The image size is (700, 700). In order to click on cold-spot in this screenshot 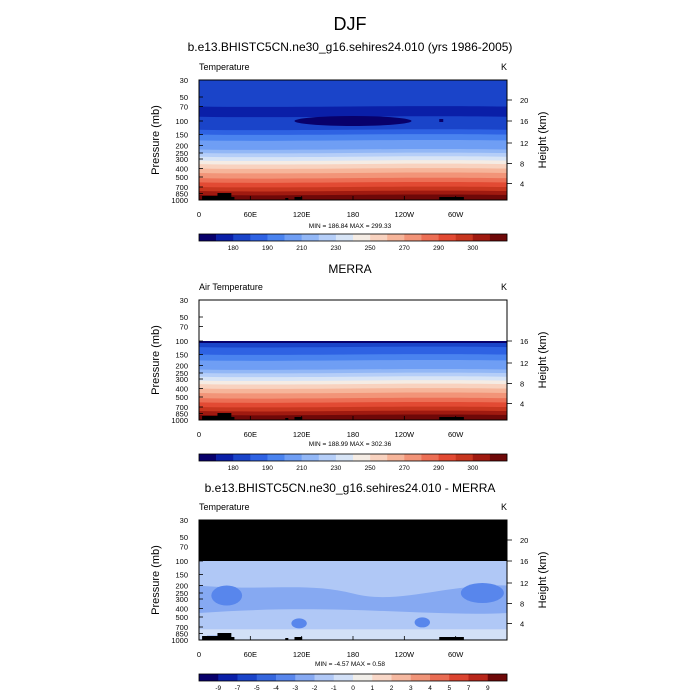, I will do `click(441, 120)`.